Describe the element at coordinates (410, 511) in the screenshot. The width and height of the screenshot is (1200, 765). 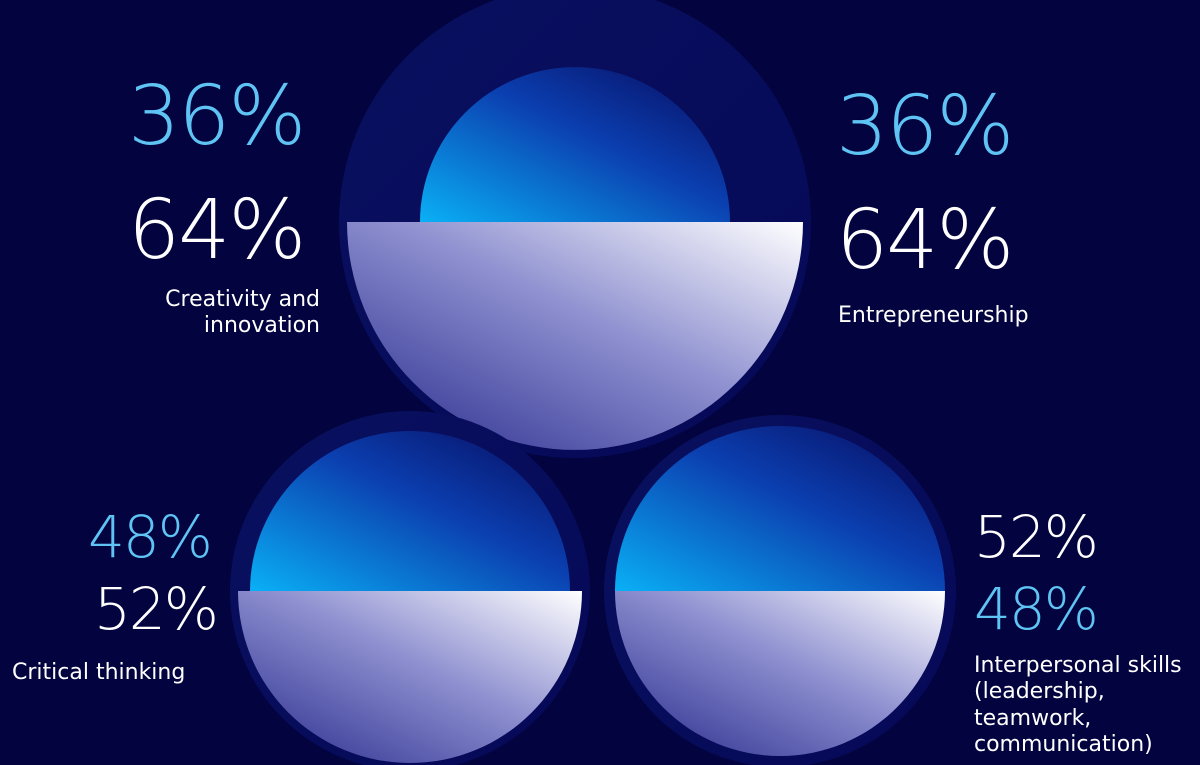
I see `pie-2-slice-top` at that location.